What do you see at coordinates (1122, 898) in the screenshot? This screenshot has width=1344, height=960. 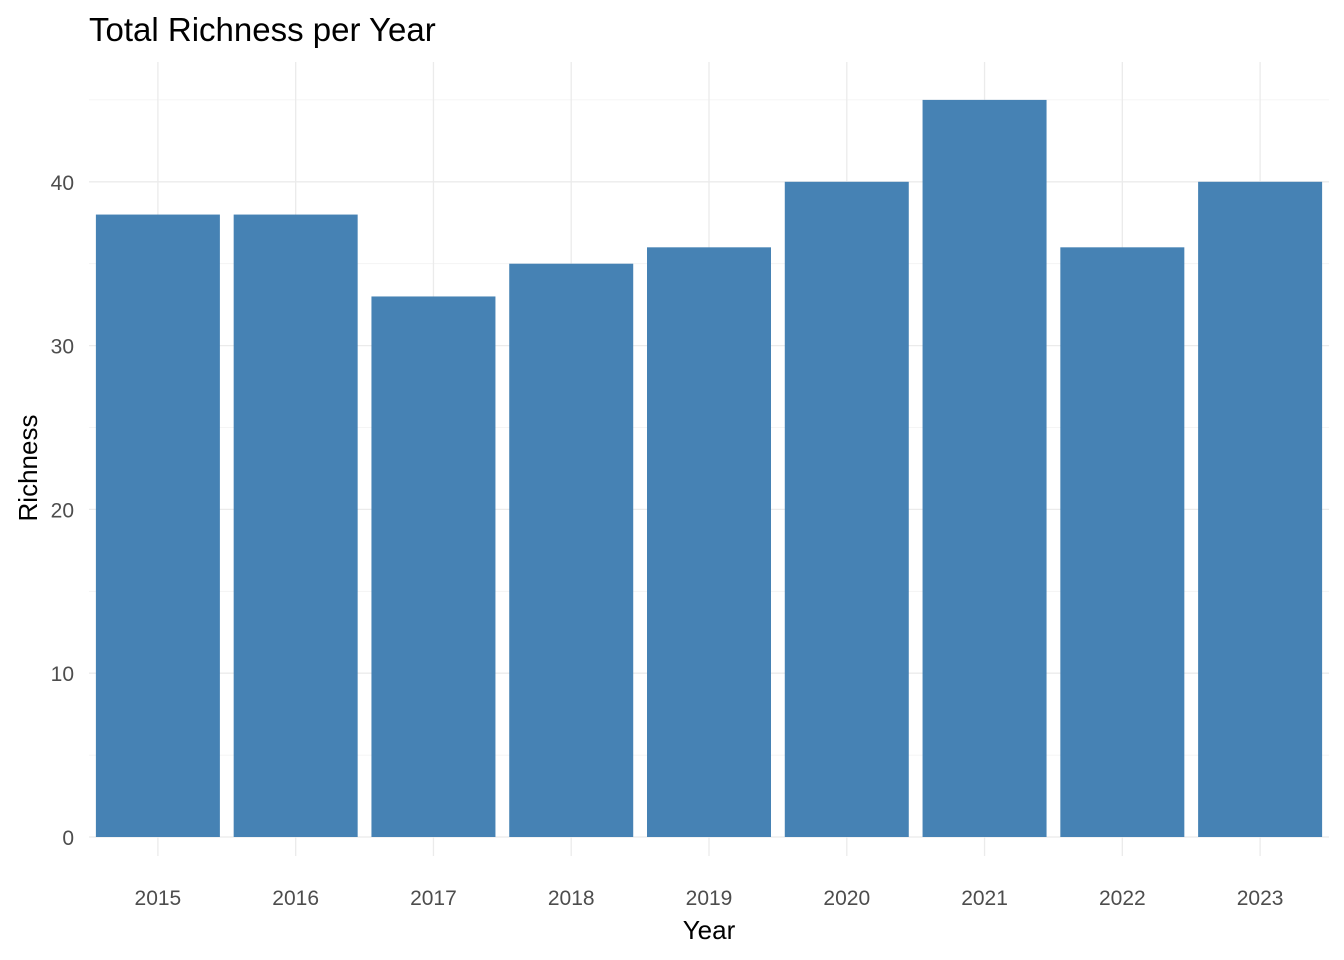 I see `x-tick-label: 2022` at bounding box center [1122, 898].